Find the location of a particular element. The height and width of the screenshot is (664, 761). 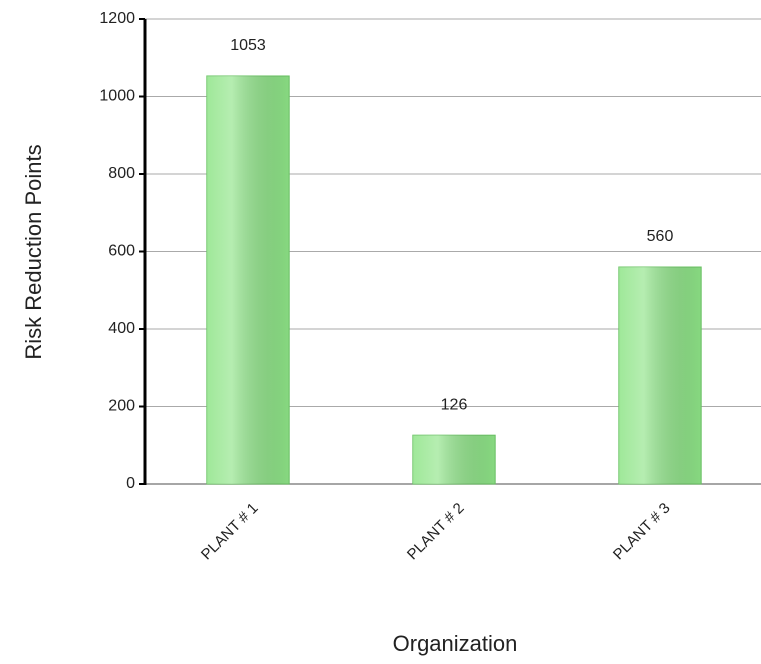

y-tick-label: 400 is located at coordinates (121, 328).